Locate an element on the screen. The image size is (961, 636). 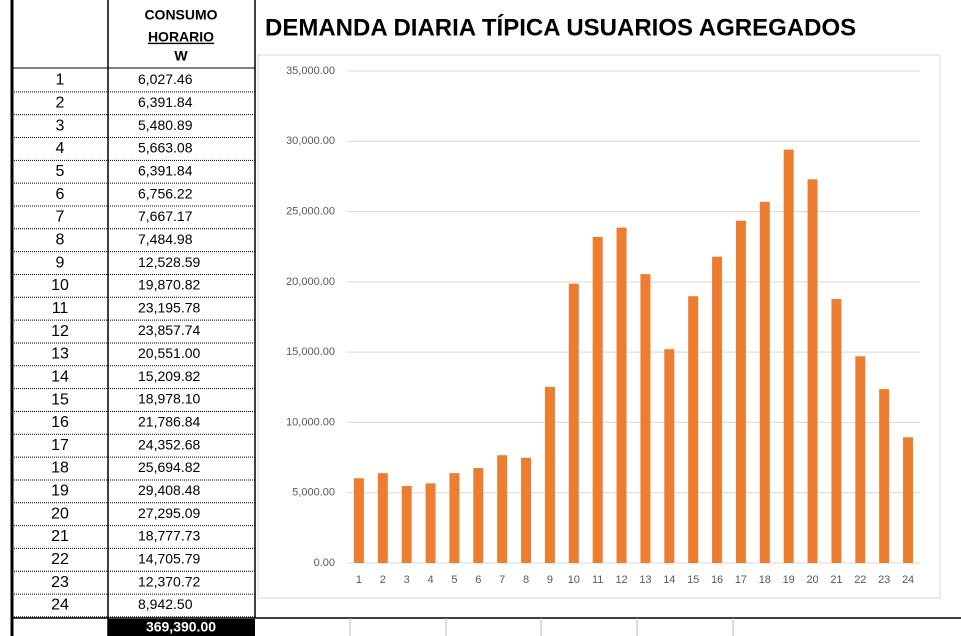
row-number: 4 is located at coordinates (60, 148).